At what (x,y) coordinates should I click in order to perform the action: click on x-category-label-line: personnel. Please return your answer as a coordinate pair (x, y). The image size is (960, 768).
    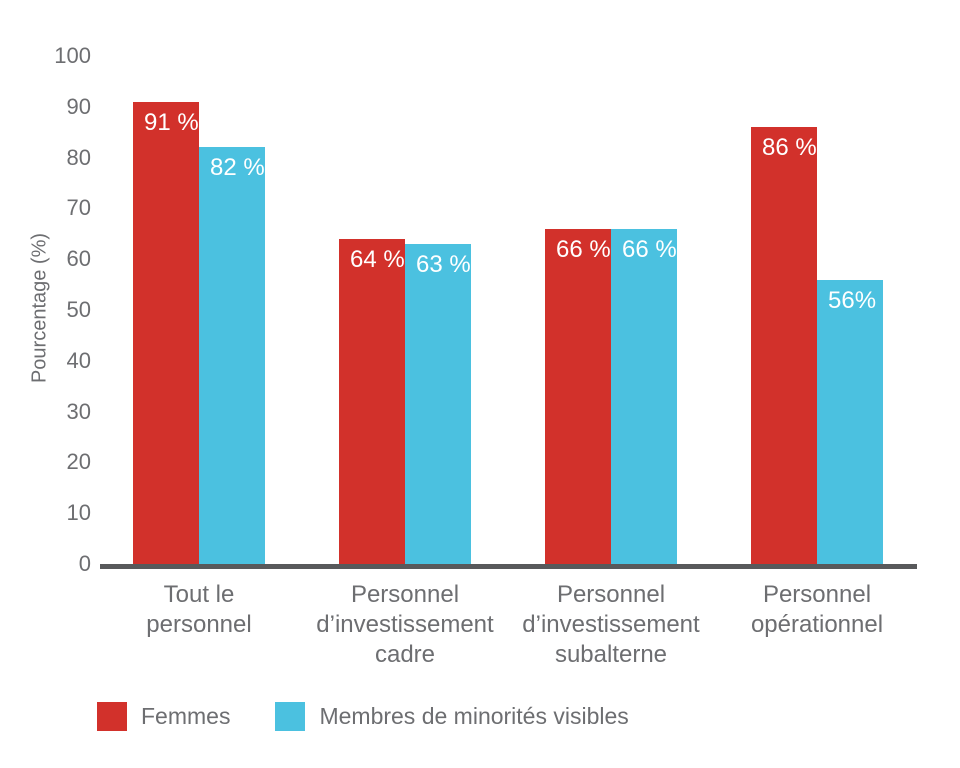
    Looking at the image, I should click on (199, 624).